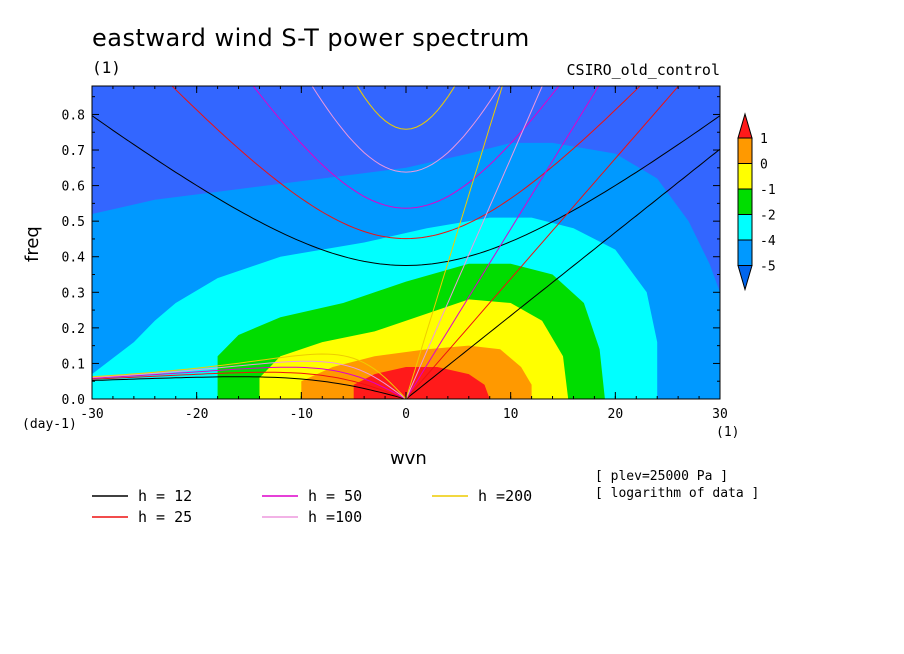 This screenshot has height=654, width=904. Describe the element at coordinates (335, 496) in the screenshot. I see `legend-label: h = 50` at that location.